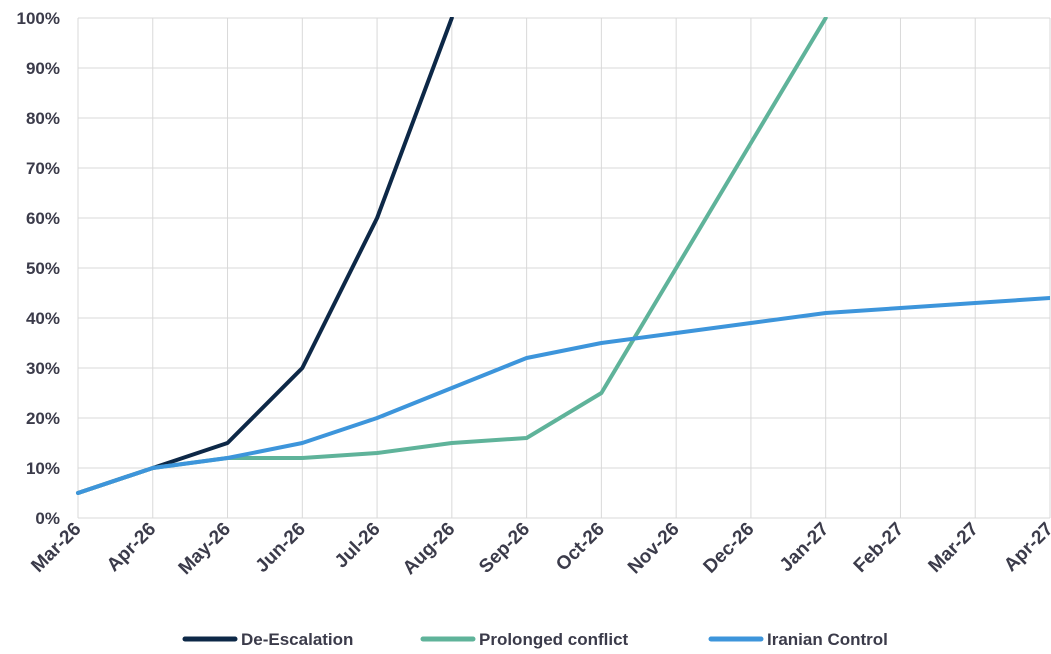  What do you see at coordinates (47, 518) in the screenshot?
I see `y-tick-label: 0%` at bounding box center [47, 518].